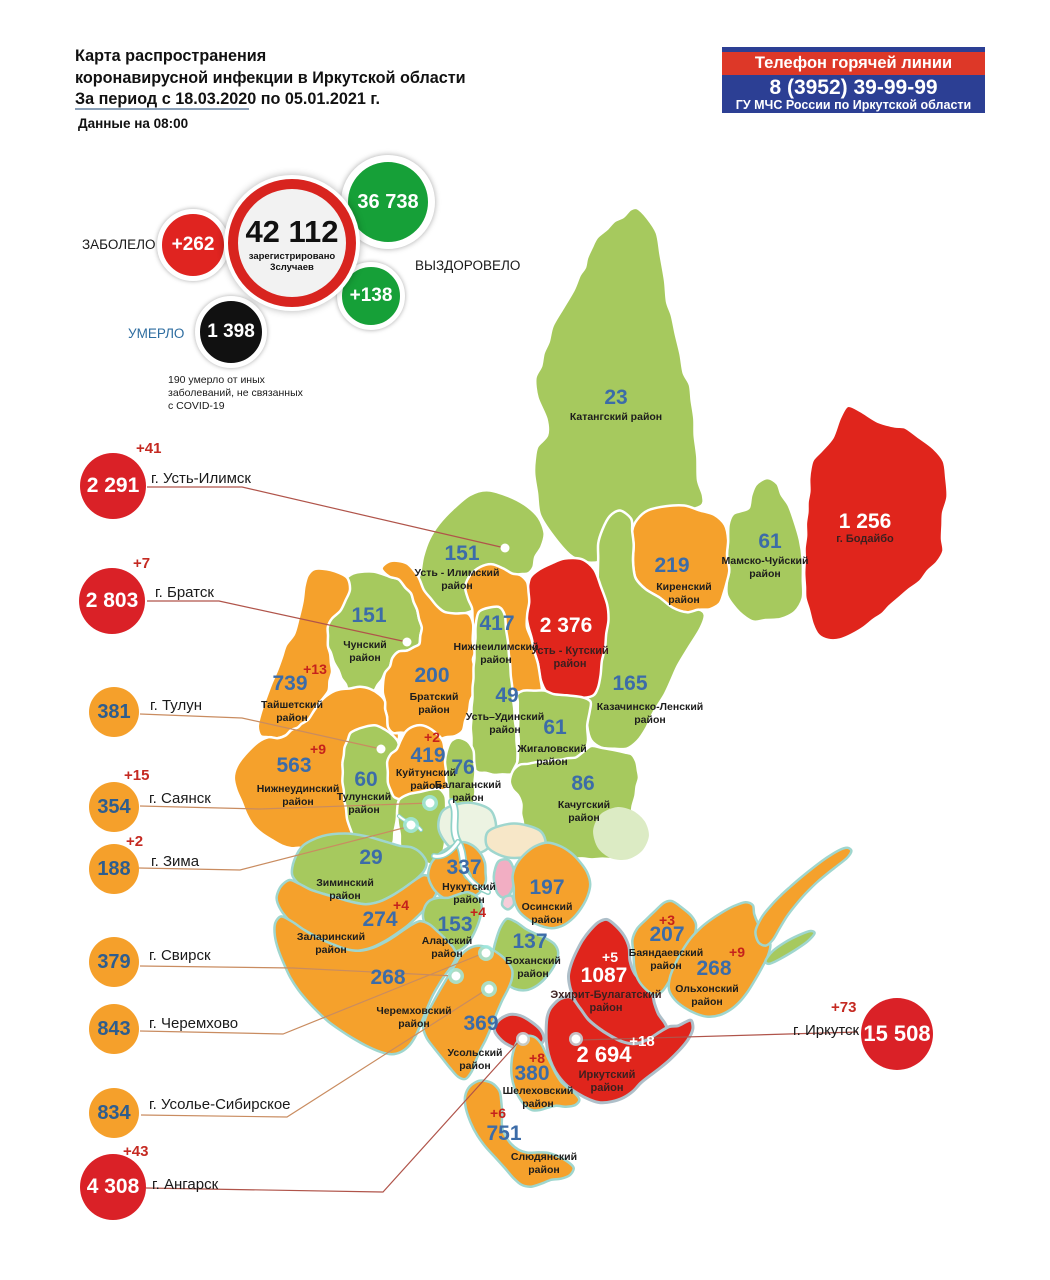  I want to click on svg-text: 61, so click(770, 541).